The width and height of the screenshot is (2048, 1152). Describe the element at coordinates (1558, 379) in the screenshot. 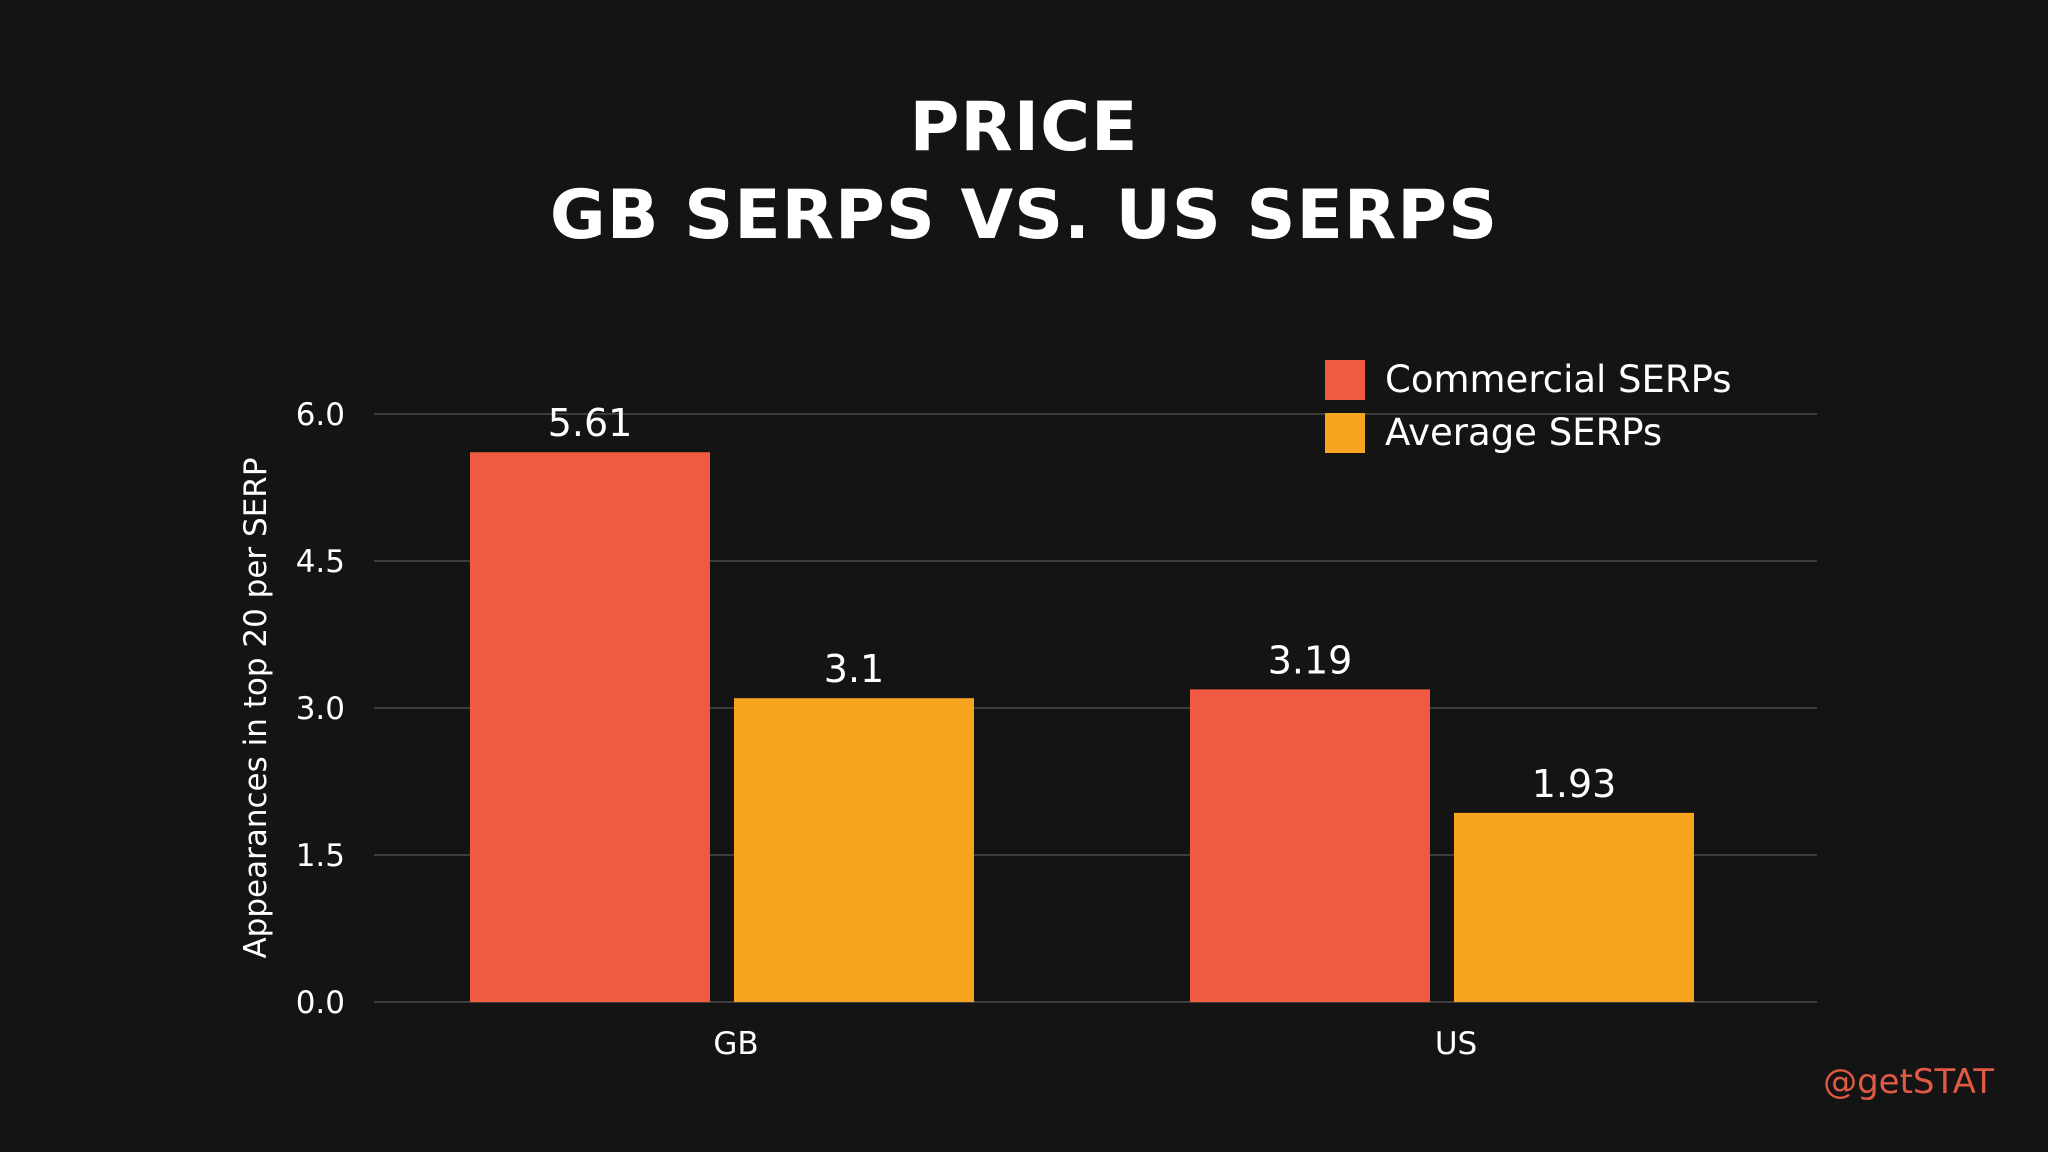

I see `legend-label: Commercial SERPs` at that location.